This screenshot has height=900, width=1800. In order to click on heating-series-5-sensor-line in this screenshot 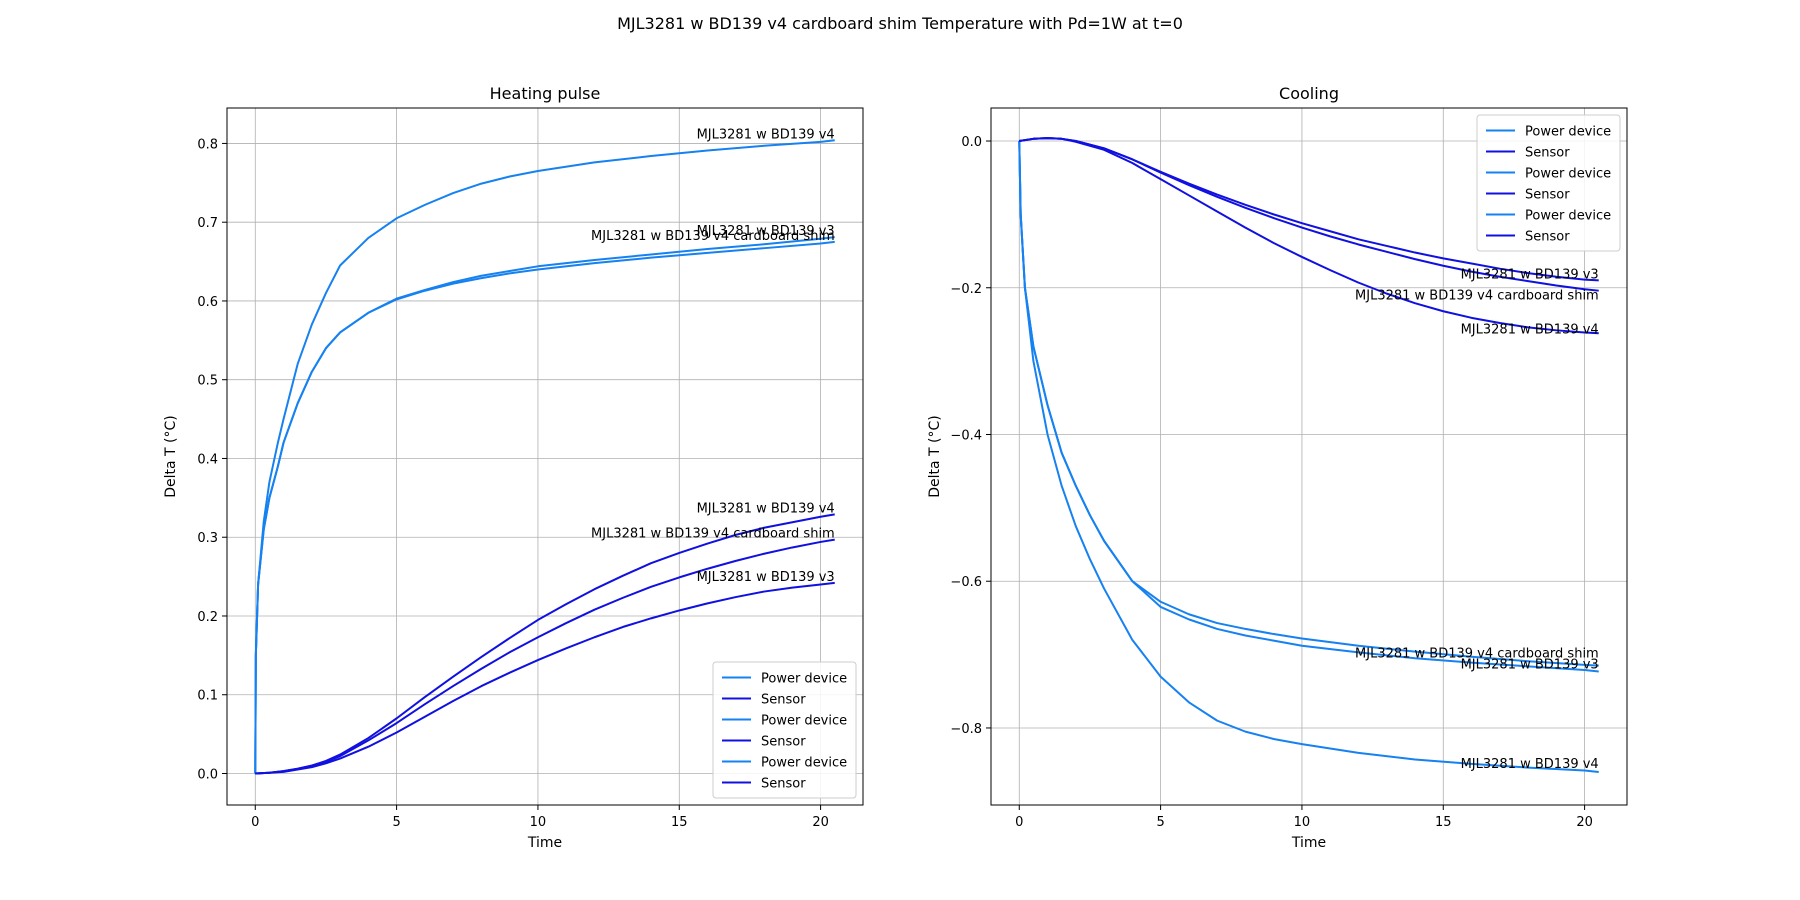, I will do `click(545, 678)`.